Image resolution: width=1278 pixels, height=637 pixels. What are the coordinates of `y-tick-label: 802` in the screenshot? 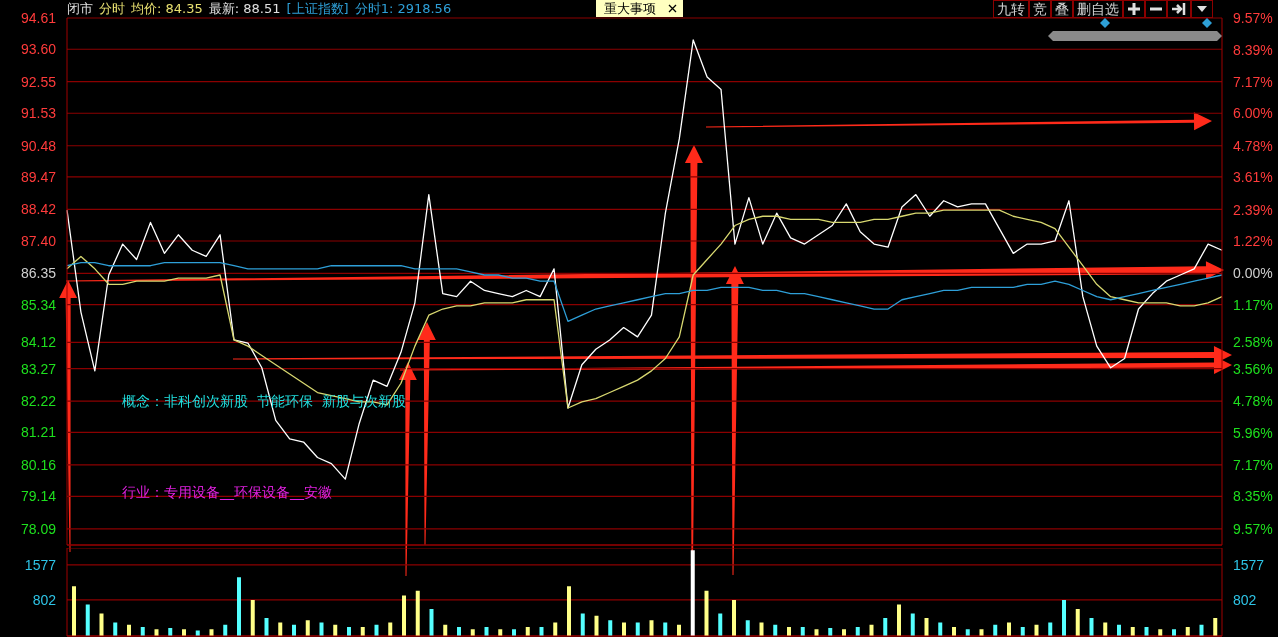 It's located at (44, 599).